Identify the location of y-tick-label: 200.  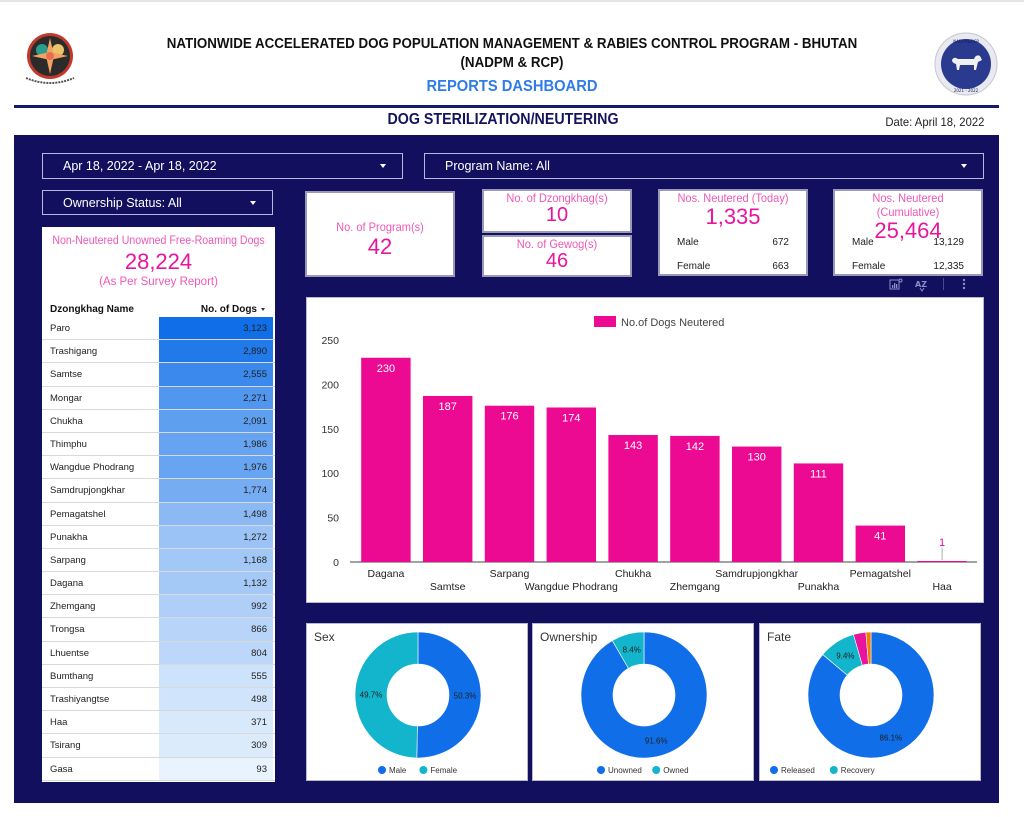
(330, 385).